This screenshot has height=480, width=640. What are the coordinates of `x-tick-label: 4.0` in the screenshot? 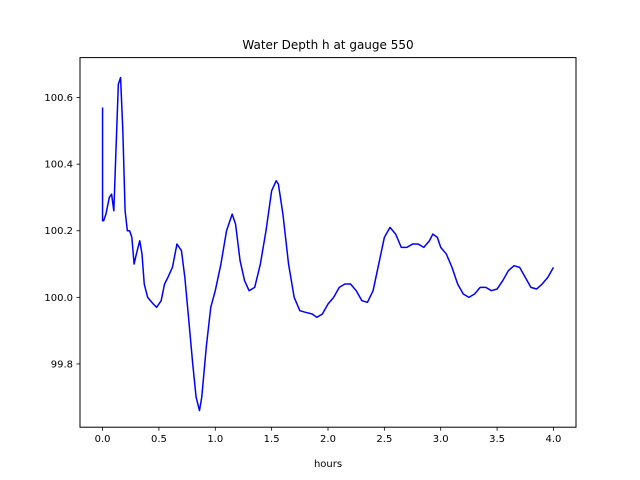 It's located at (554, 439).